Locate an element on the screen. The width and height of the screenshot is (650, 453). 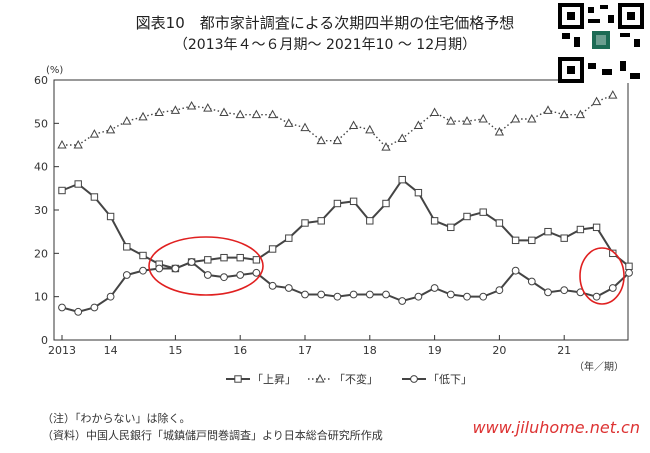
x-tick-label: 2013 is located at coordinates (62, 350).